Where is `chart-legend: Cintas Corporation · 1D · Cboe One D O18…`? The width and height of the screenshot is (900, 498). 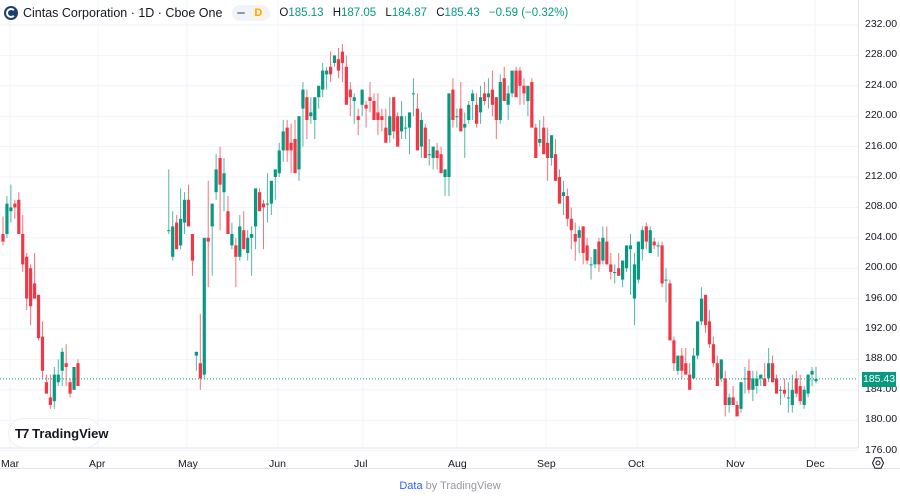 chart-legend: Cintas Corporation · 1D · Cboe One D O18… is located at coordinates (289, 13).